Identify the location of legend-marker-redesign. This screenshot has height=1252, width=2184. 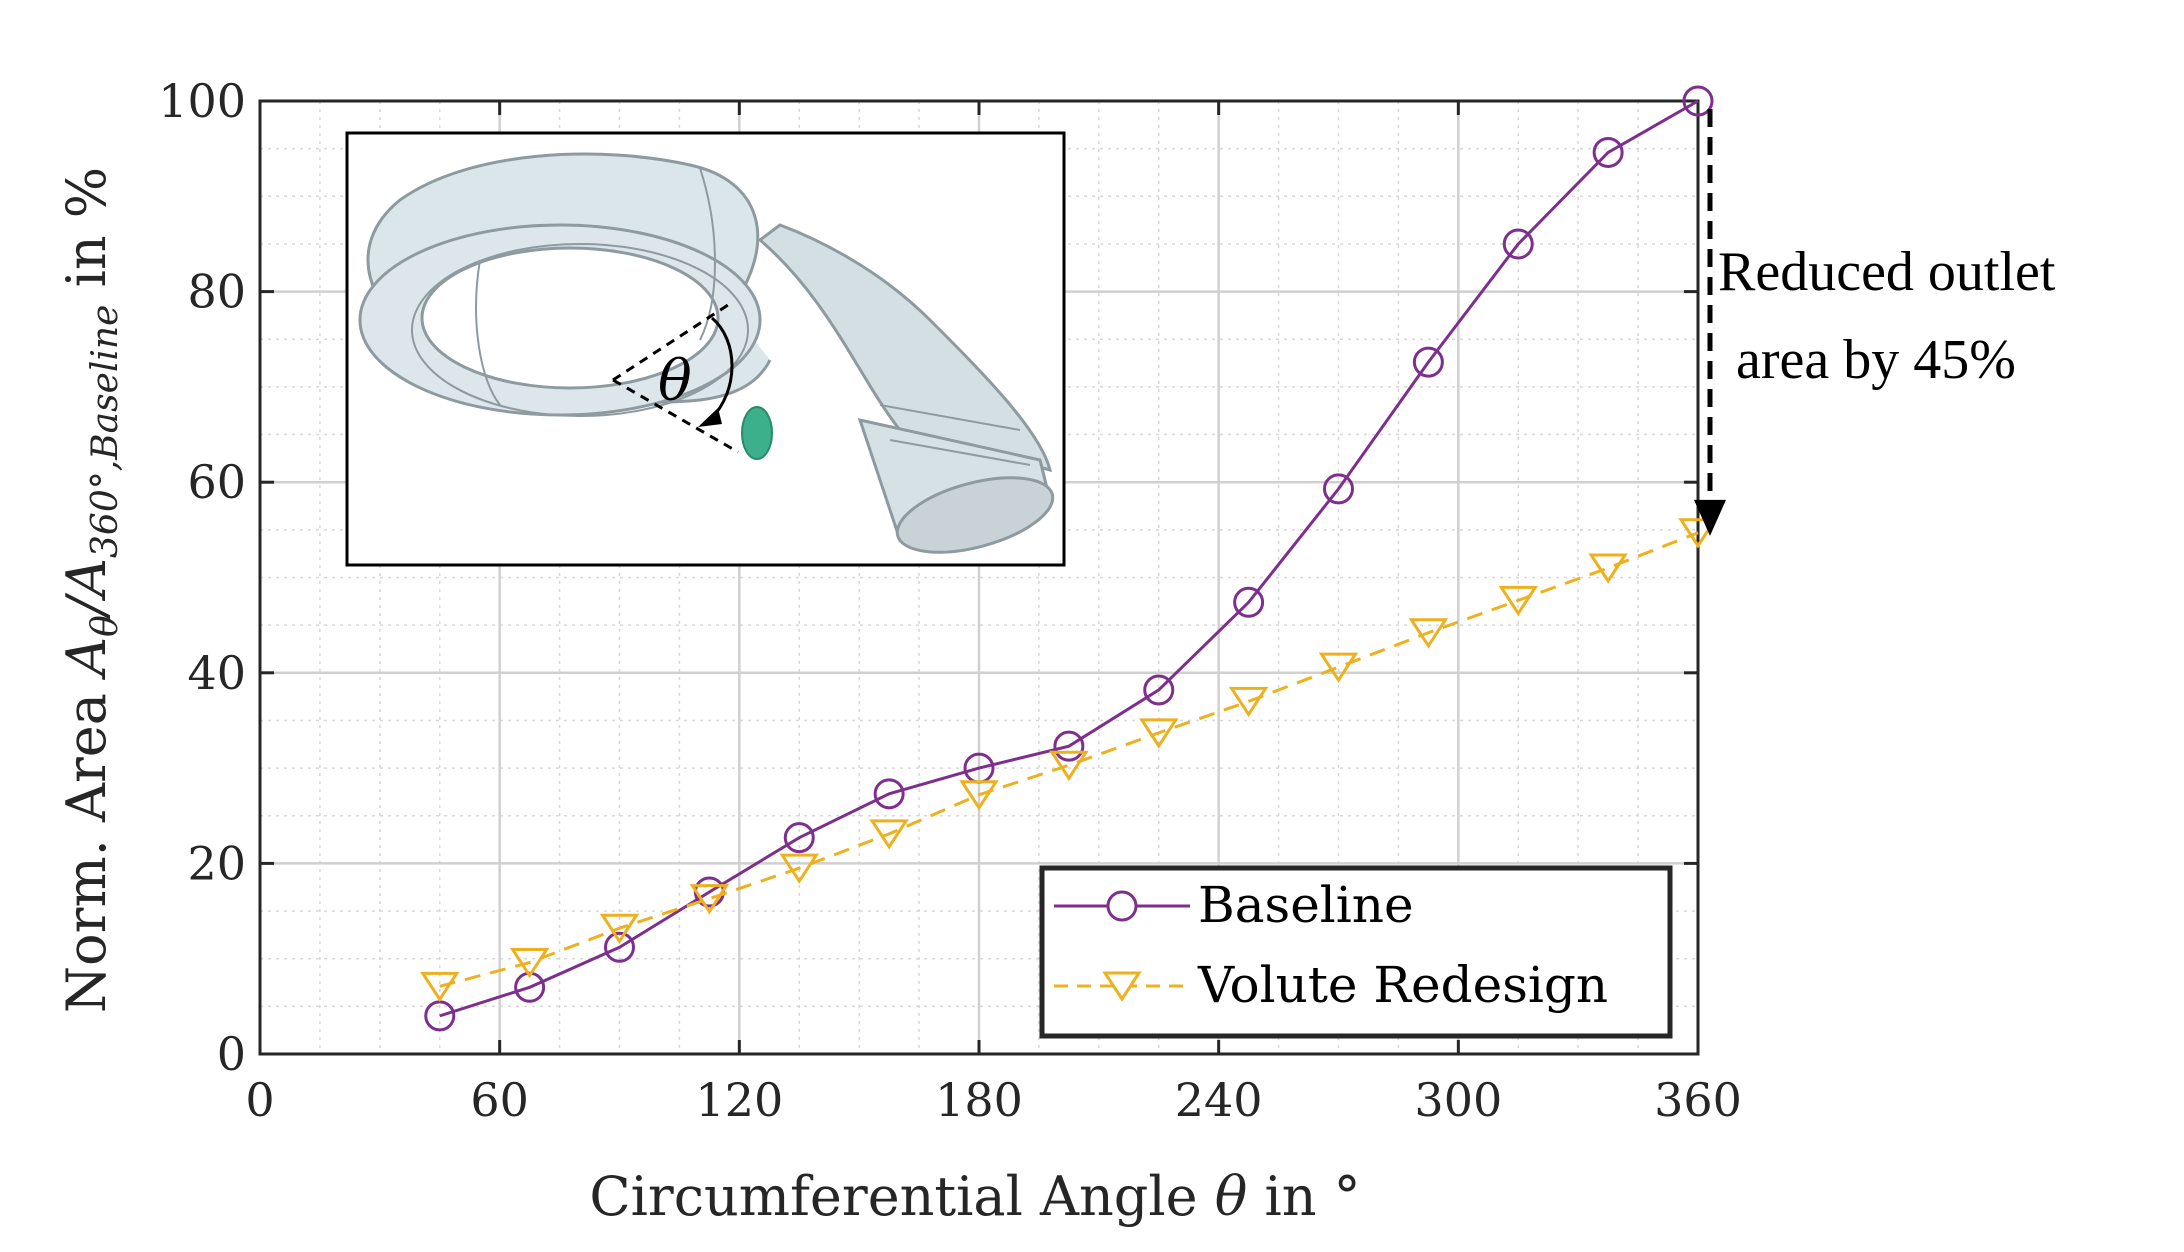
(1122, 986).